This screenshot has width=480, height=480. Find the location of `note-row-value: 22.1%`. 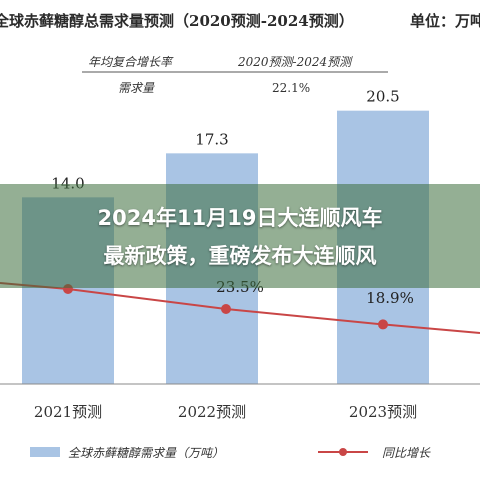

note-row-value: 22.1% is located at coordinates (291, 88).